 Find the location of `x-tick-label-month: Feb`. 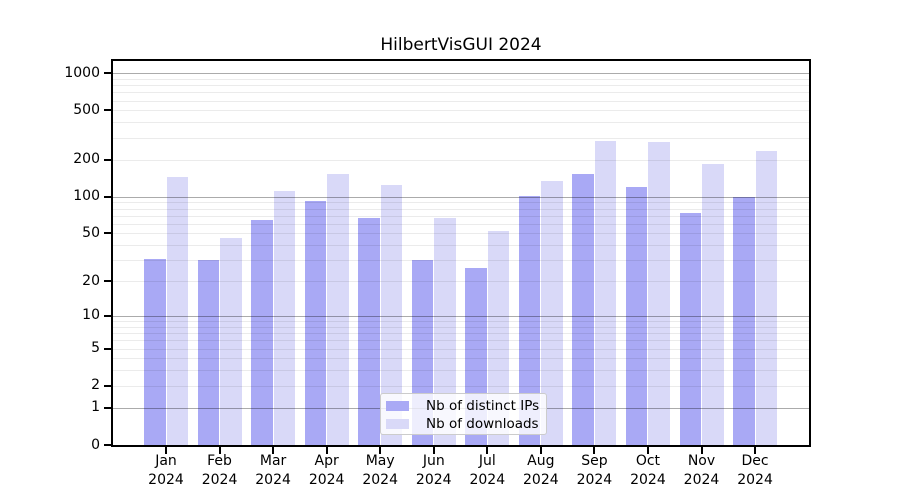

x-tick-label-month: Feb is located at coordinates (219, 461).